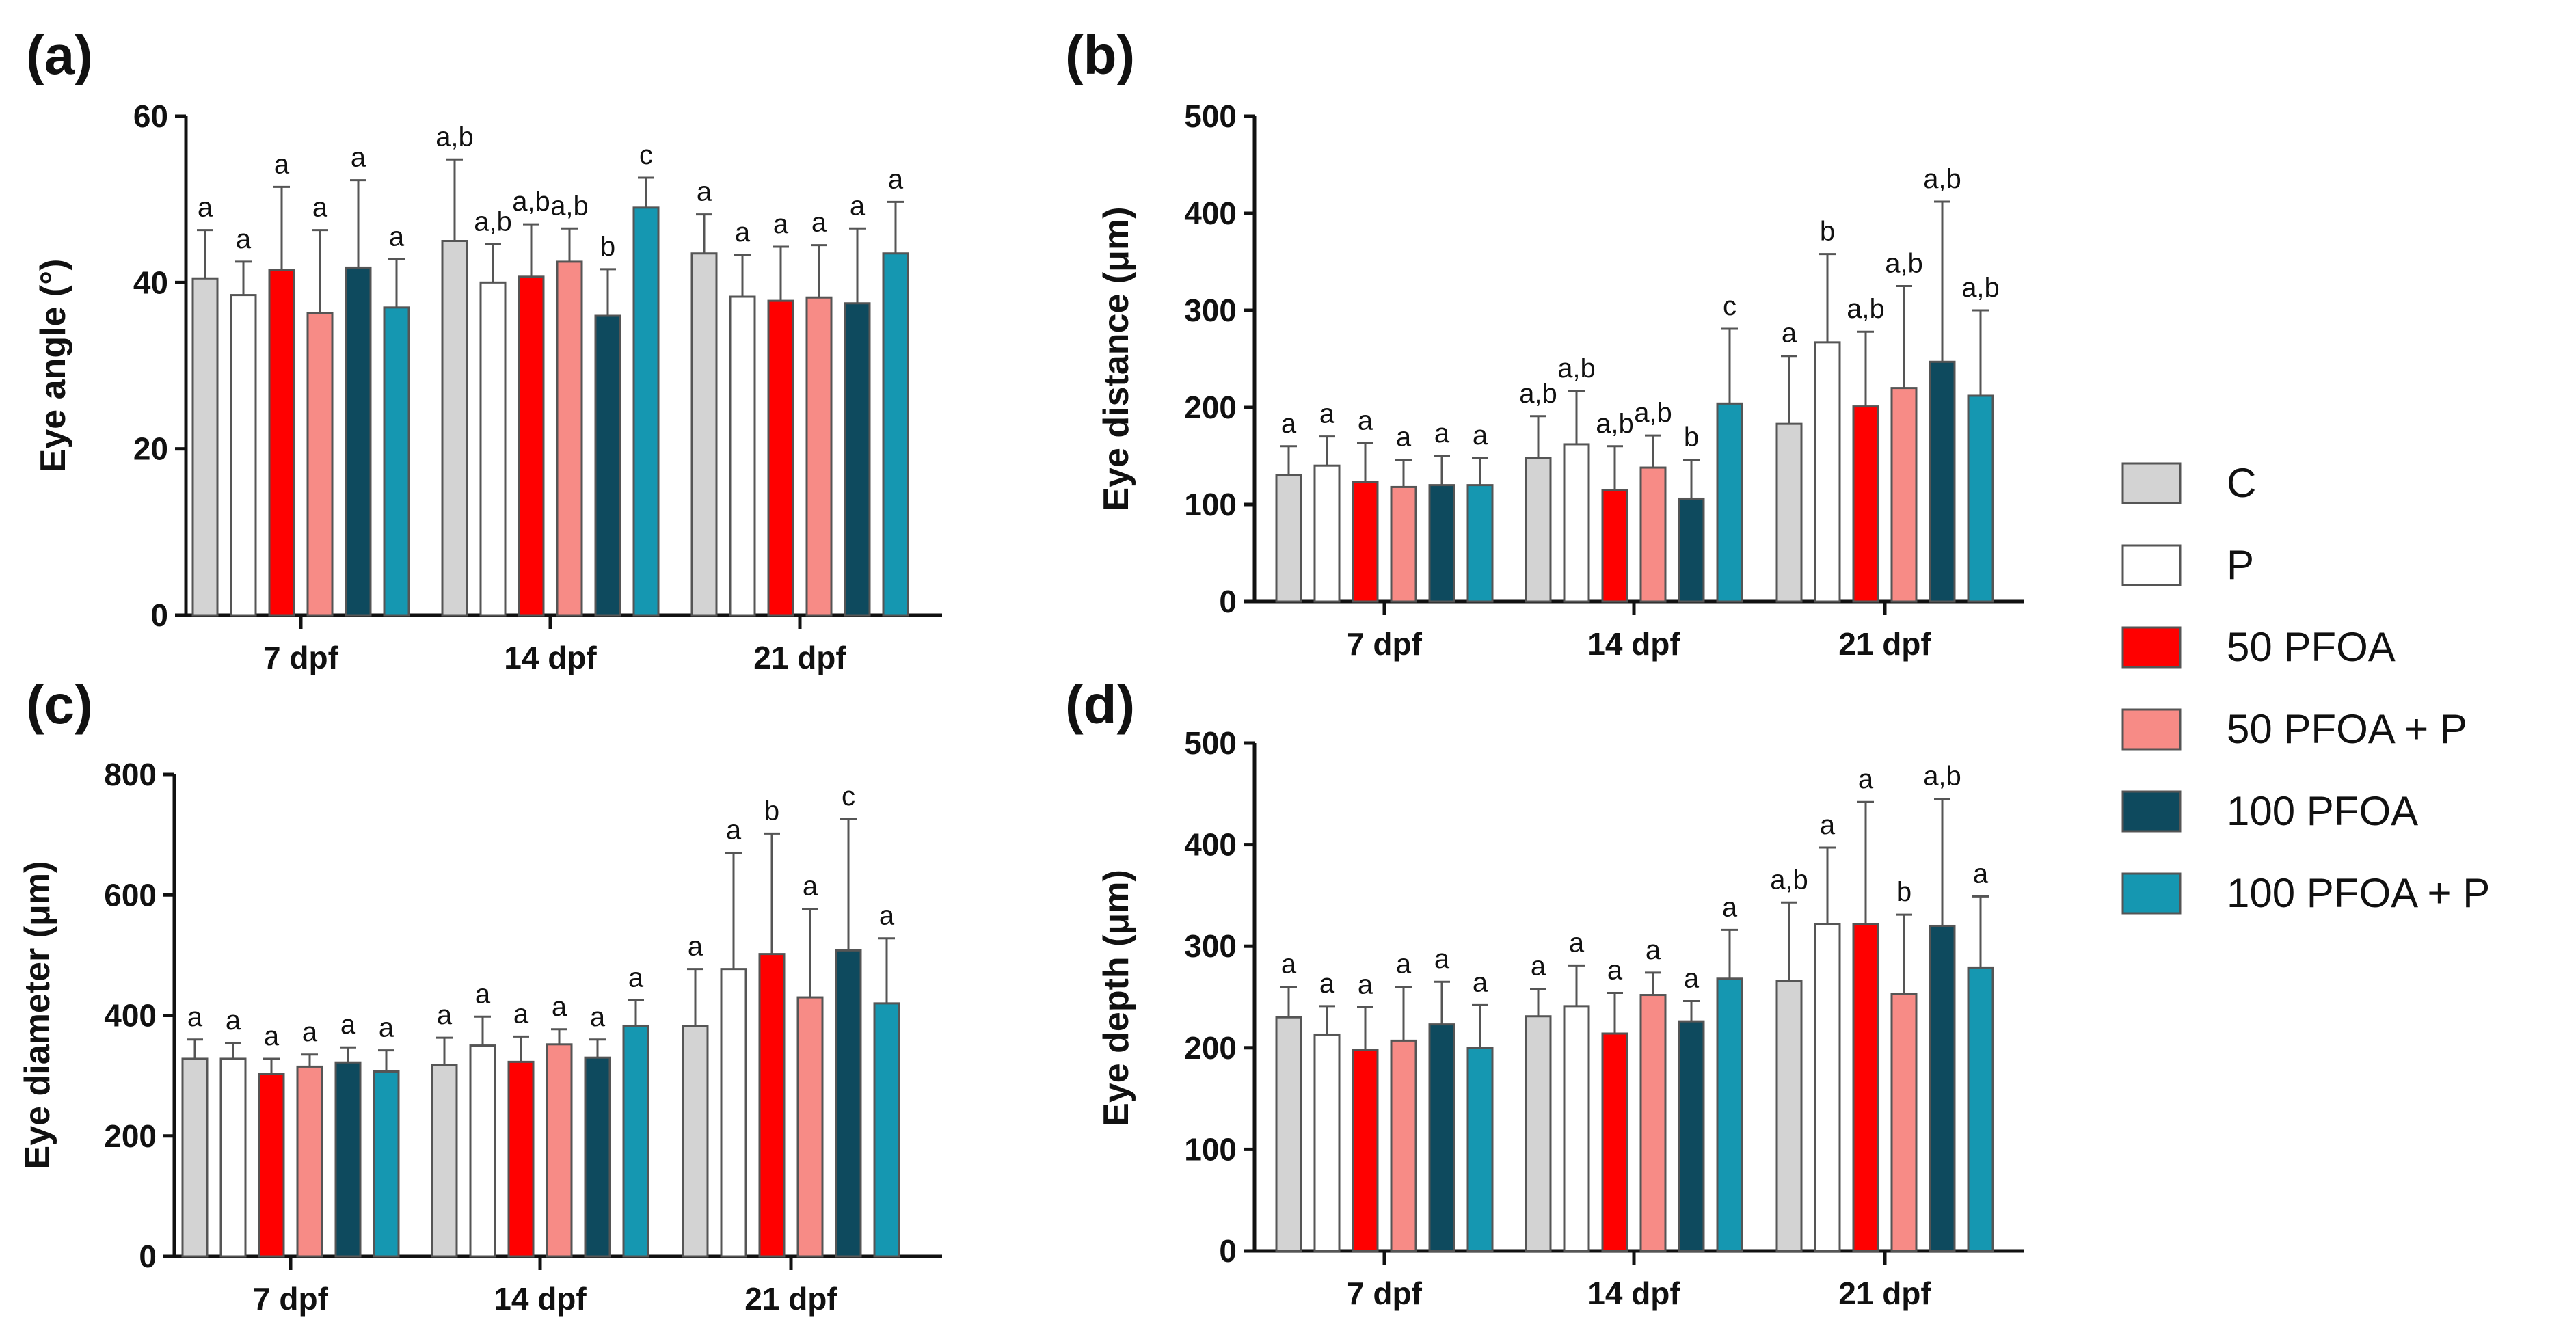 Image resolution: width=2576 pixels, height=1335 pixels. What do you see at coordinates (483, 994) in the screenshot?
I see `sig-letter-p-14-dpf: a` at bounding box center [483, 994].